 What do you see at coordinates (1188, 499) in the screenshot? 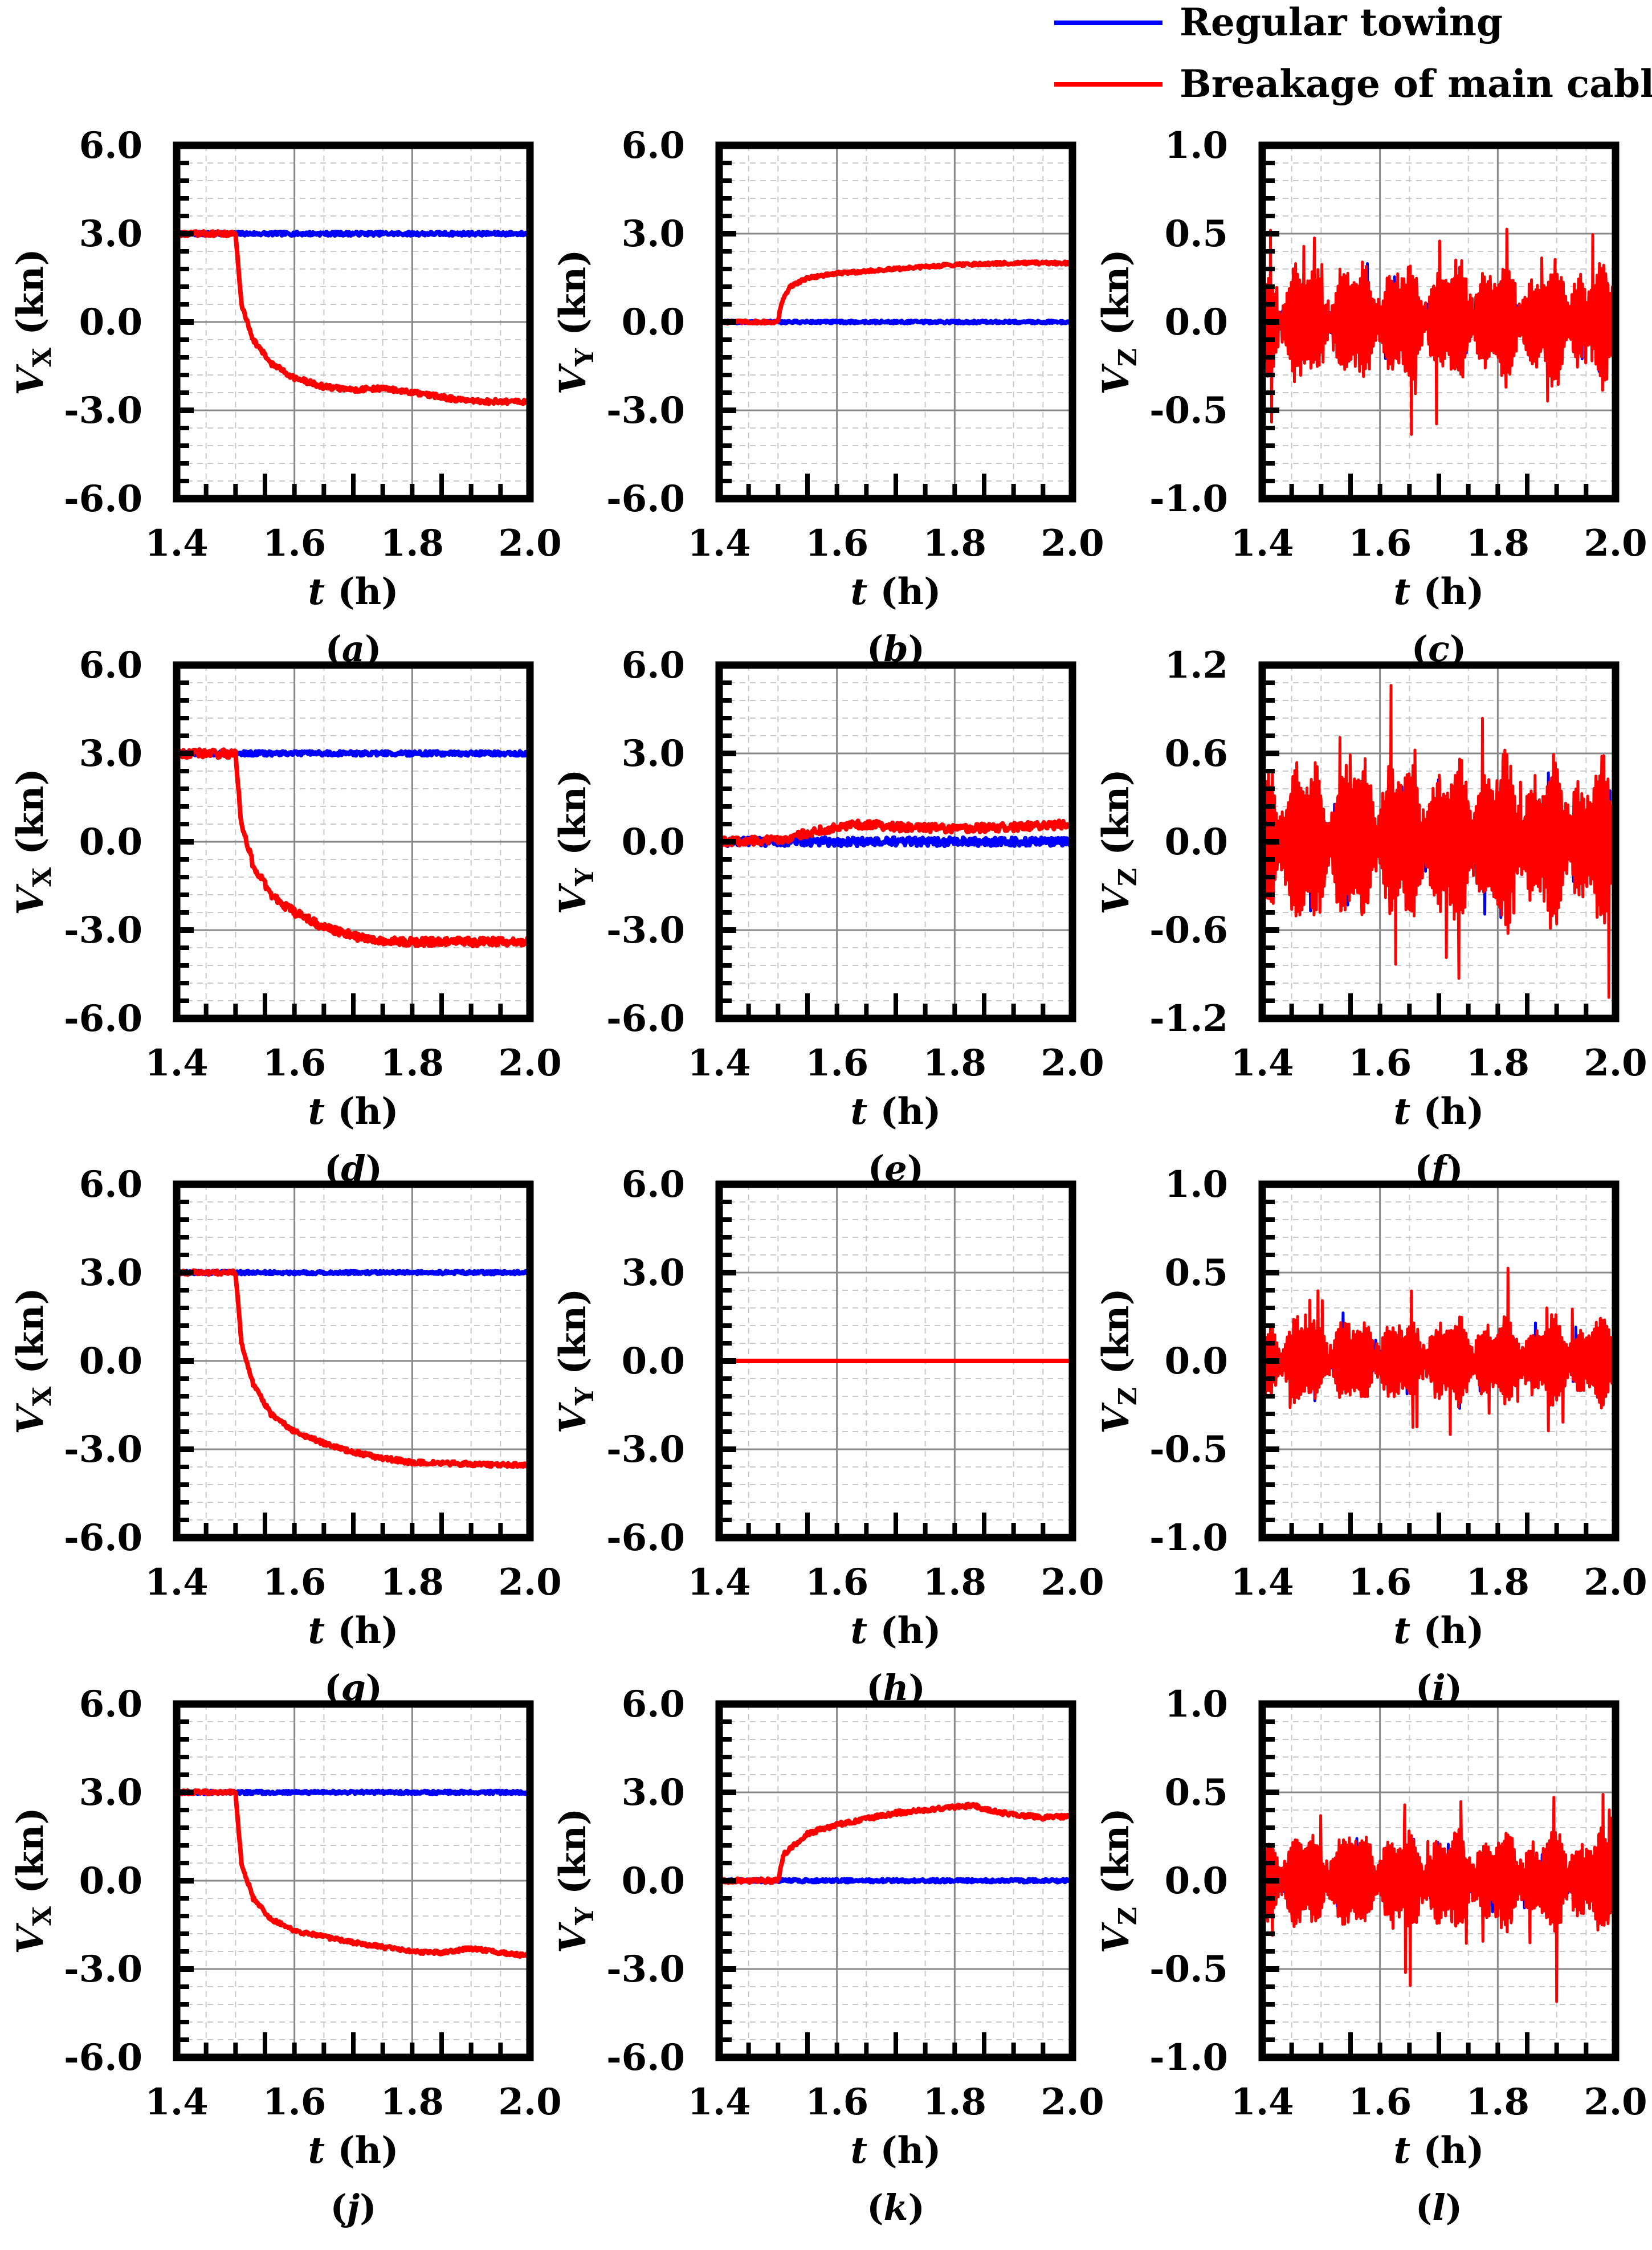
I see `y-tick-label: -1.0` at bounding box center [1188, 499].